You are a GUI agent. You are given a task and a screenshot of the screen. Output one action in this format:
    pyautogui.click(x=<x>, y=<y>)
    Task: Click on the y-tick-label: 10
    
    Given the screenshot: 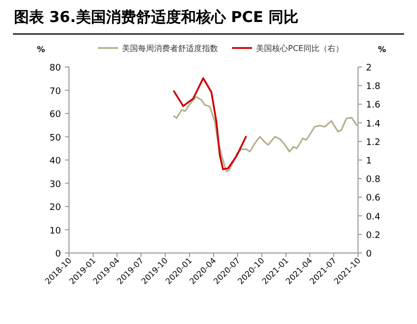 What is the action you would take?
    pyautogui.click(x=56, y=231)
    